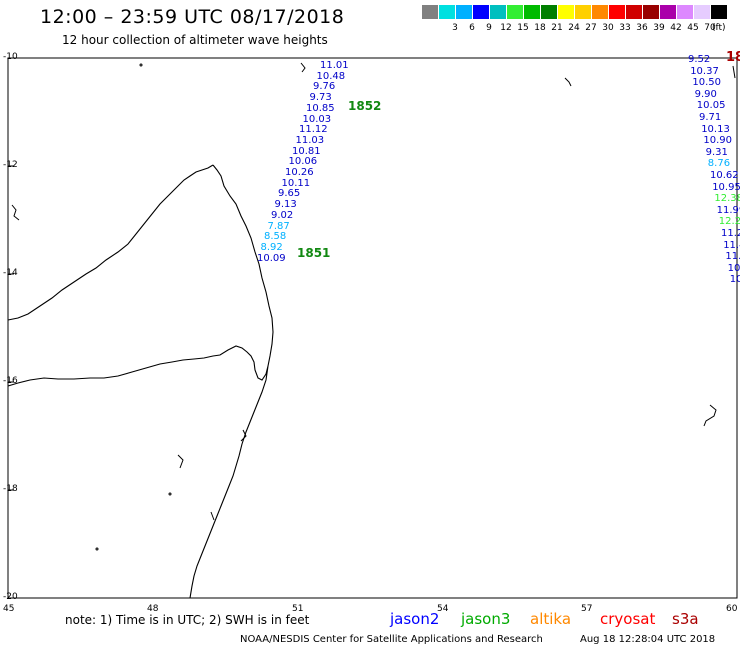  I want to click on legend-label: 3, so click(455, 28).